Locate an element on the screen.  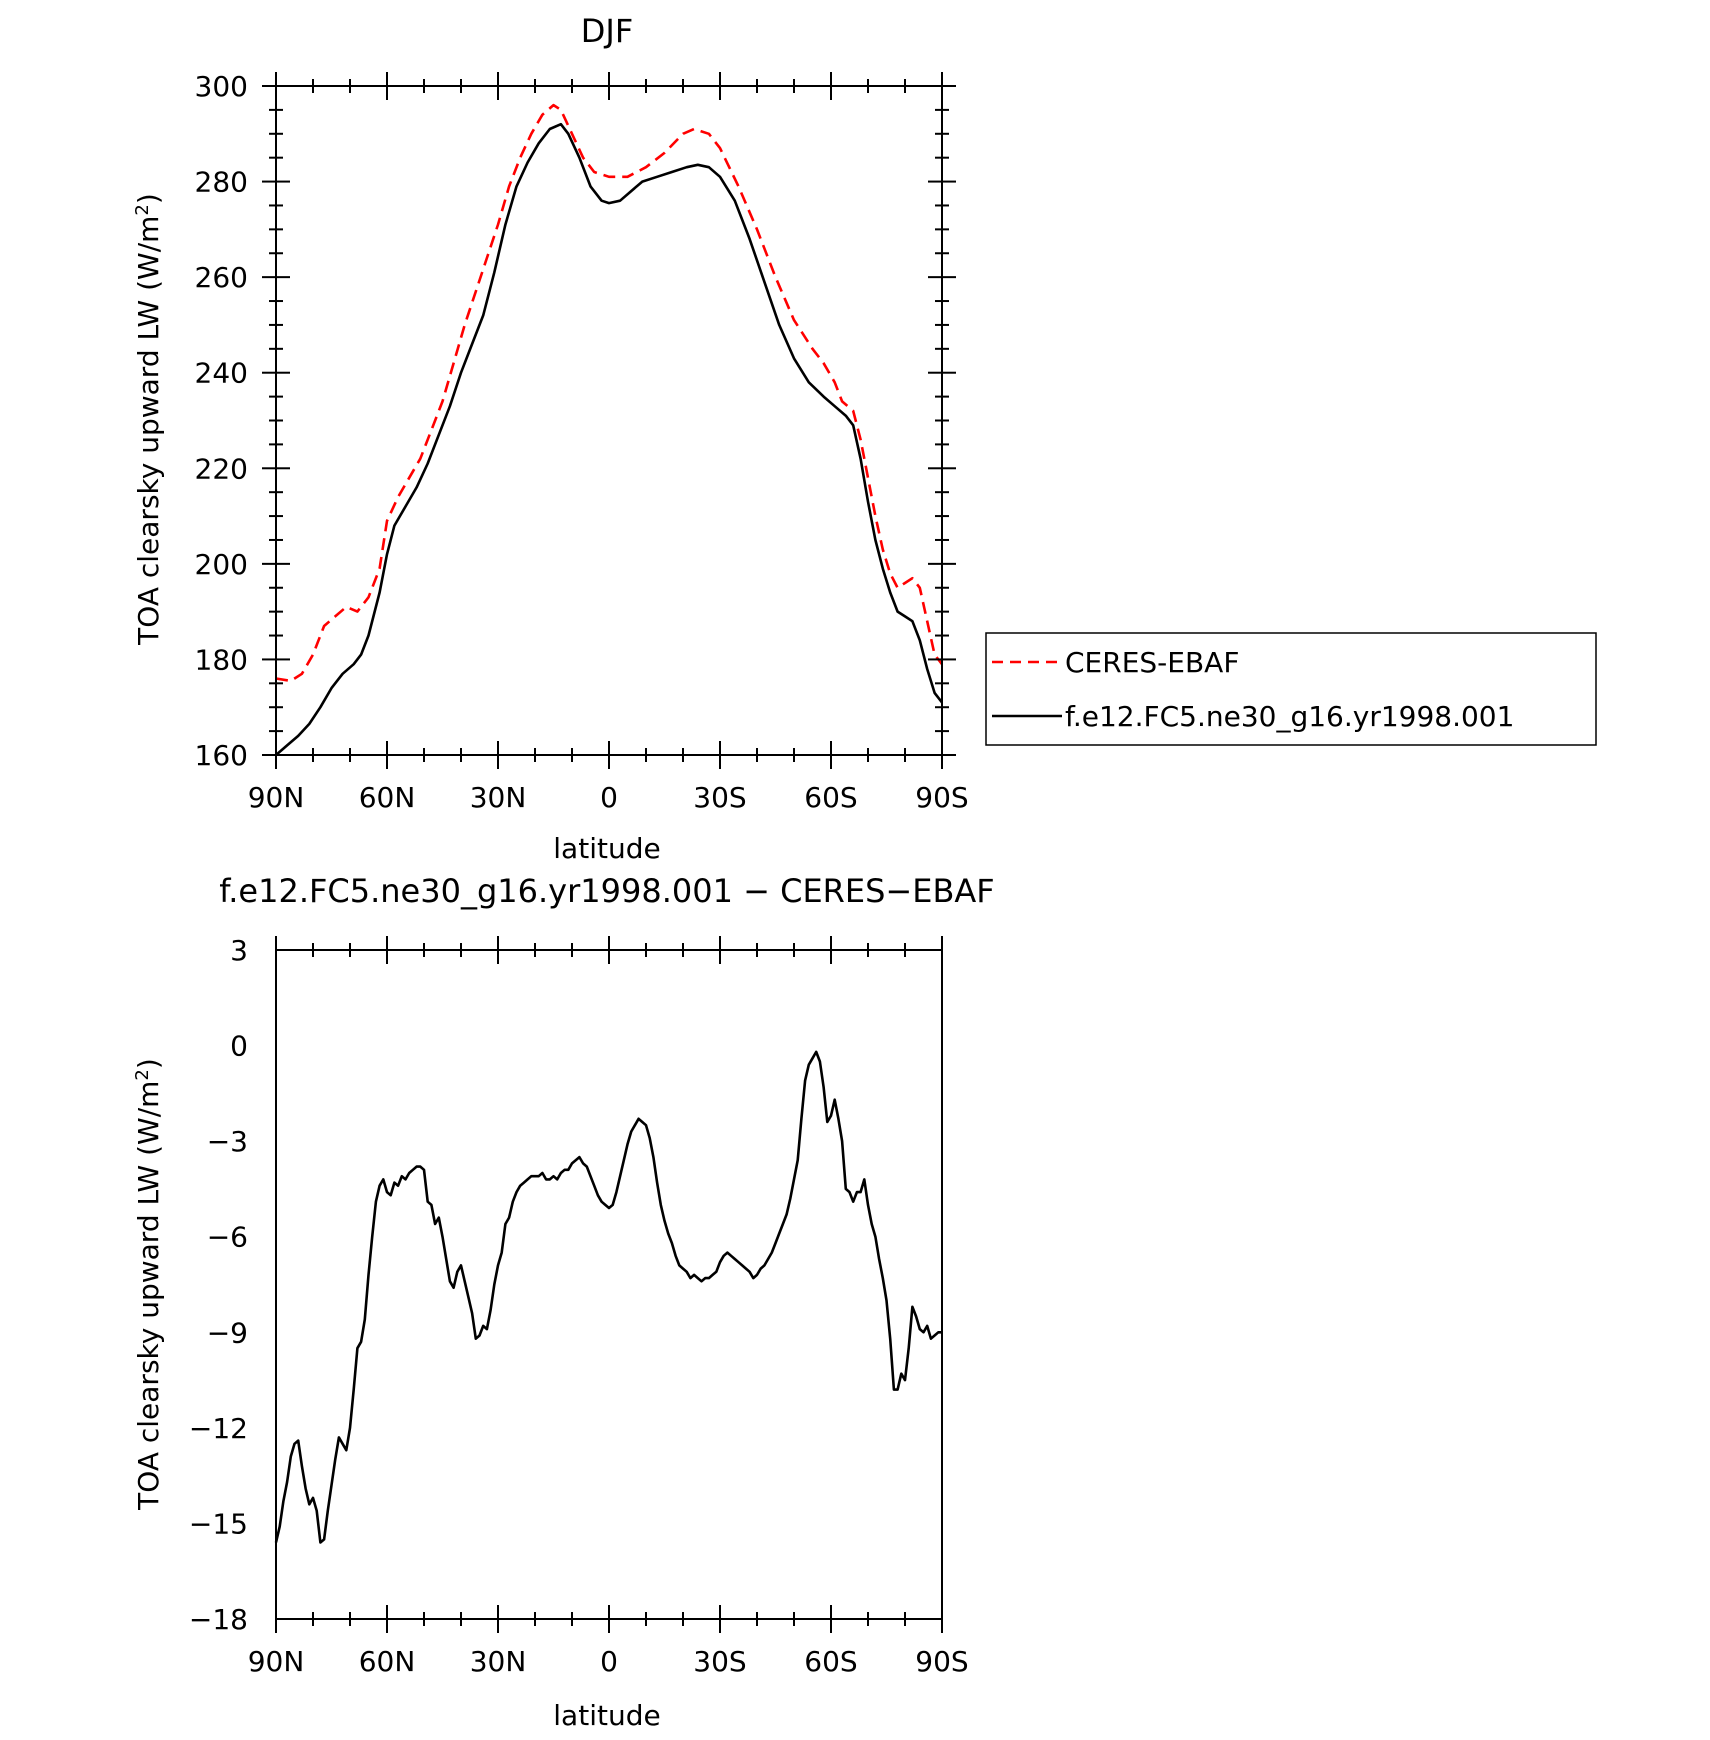
y-tick-label: −3 is located at coordinates (227, 1141).